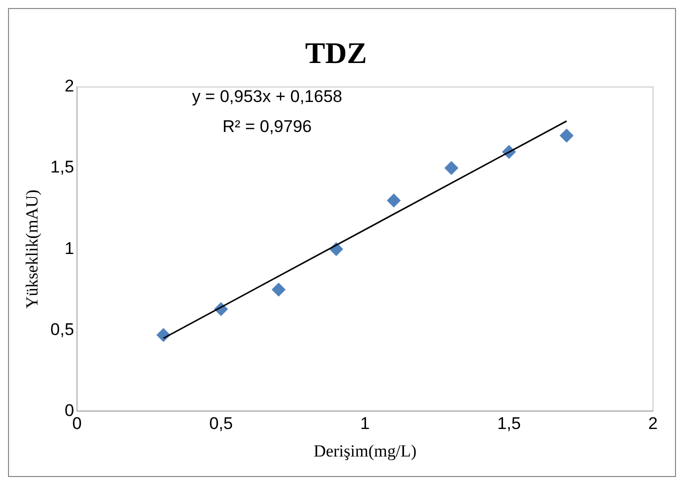 The height and width of the screenshot is (487, 686). Describe the element at coordinates (365, 450) in the screenshot. I see `x-axis-title: Derişim(mg/L)` at that location.